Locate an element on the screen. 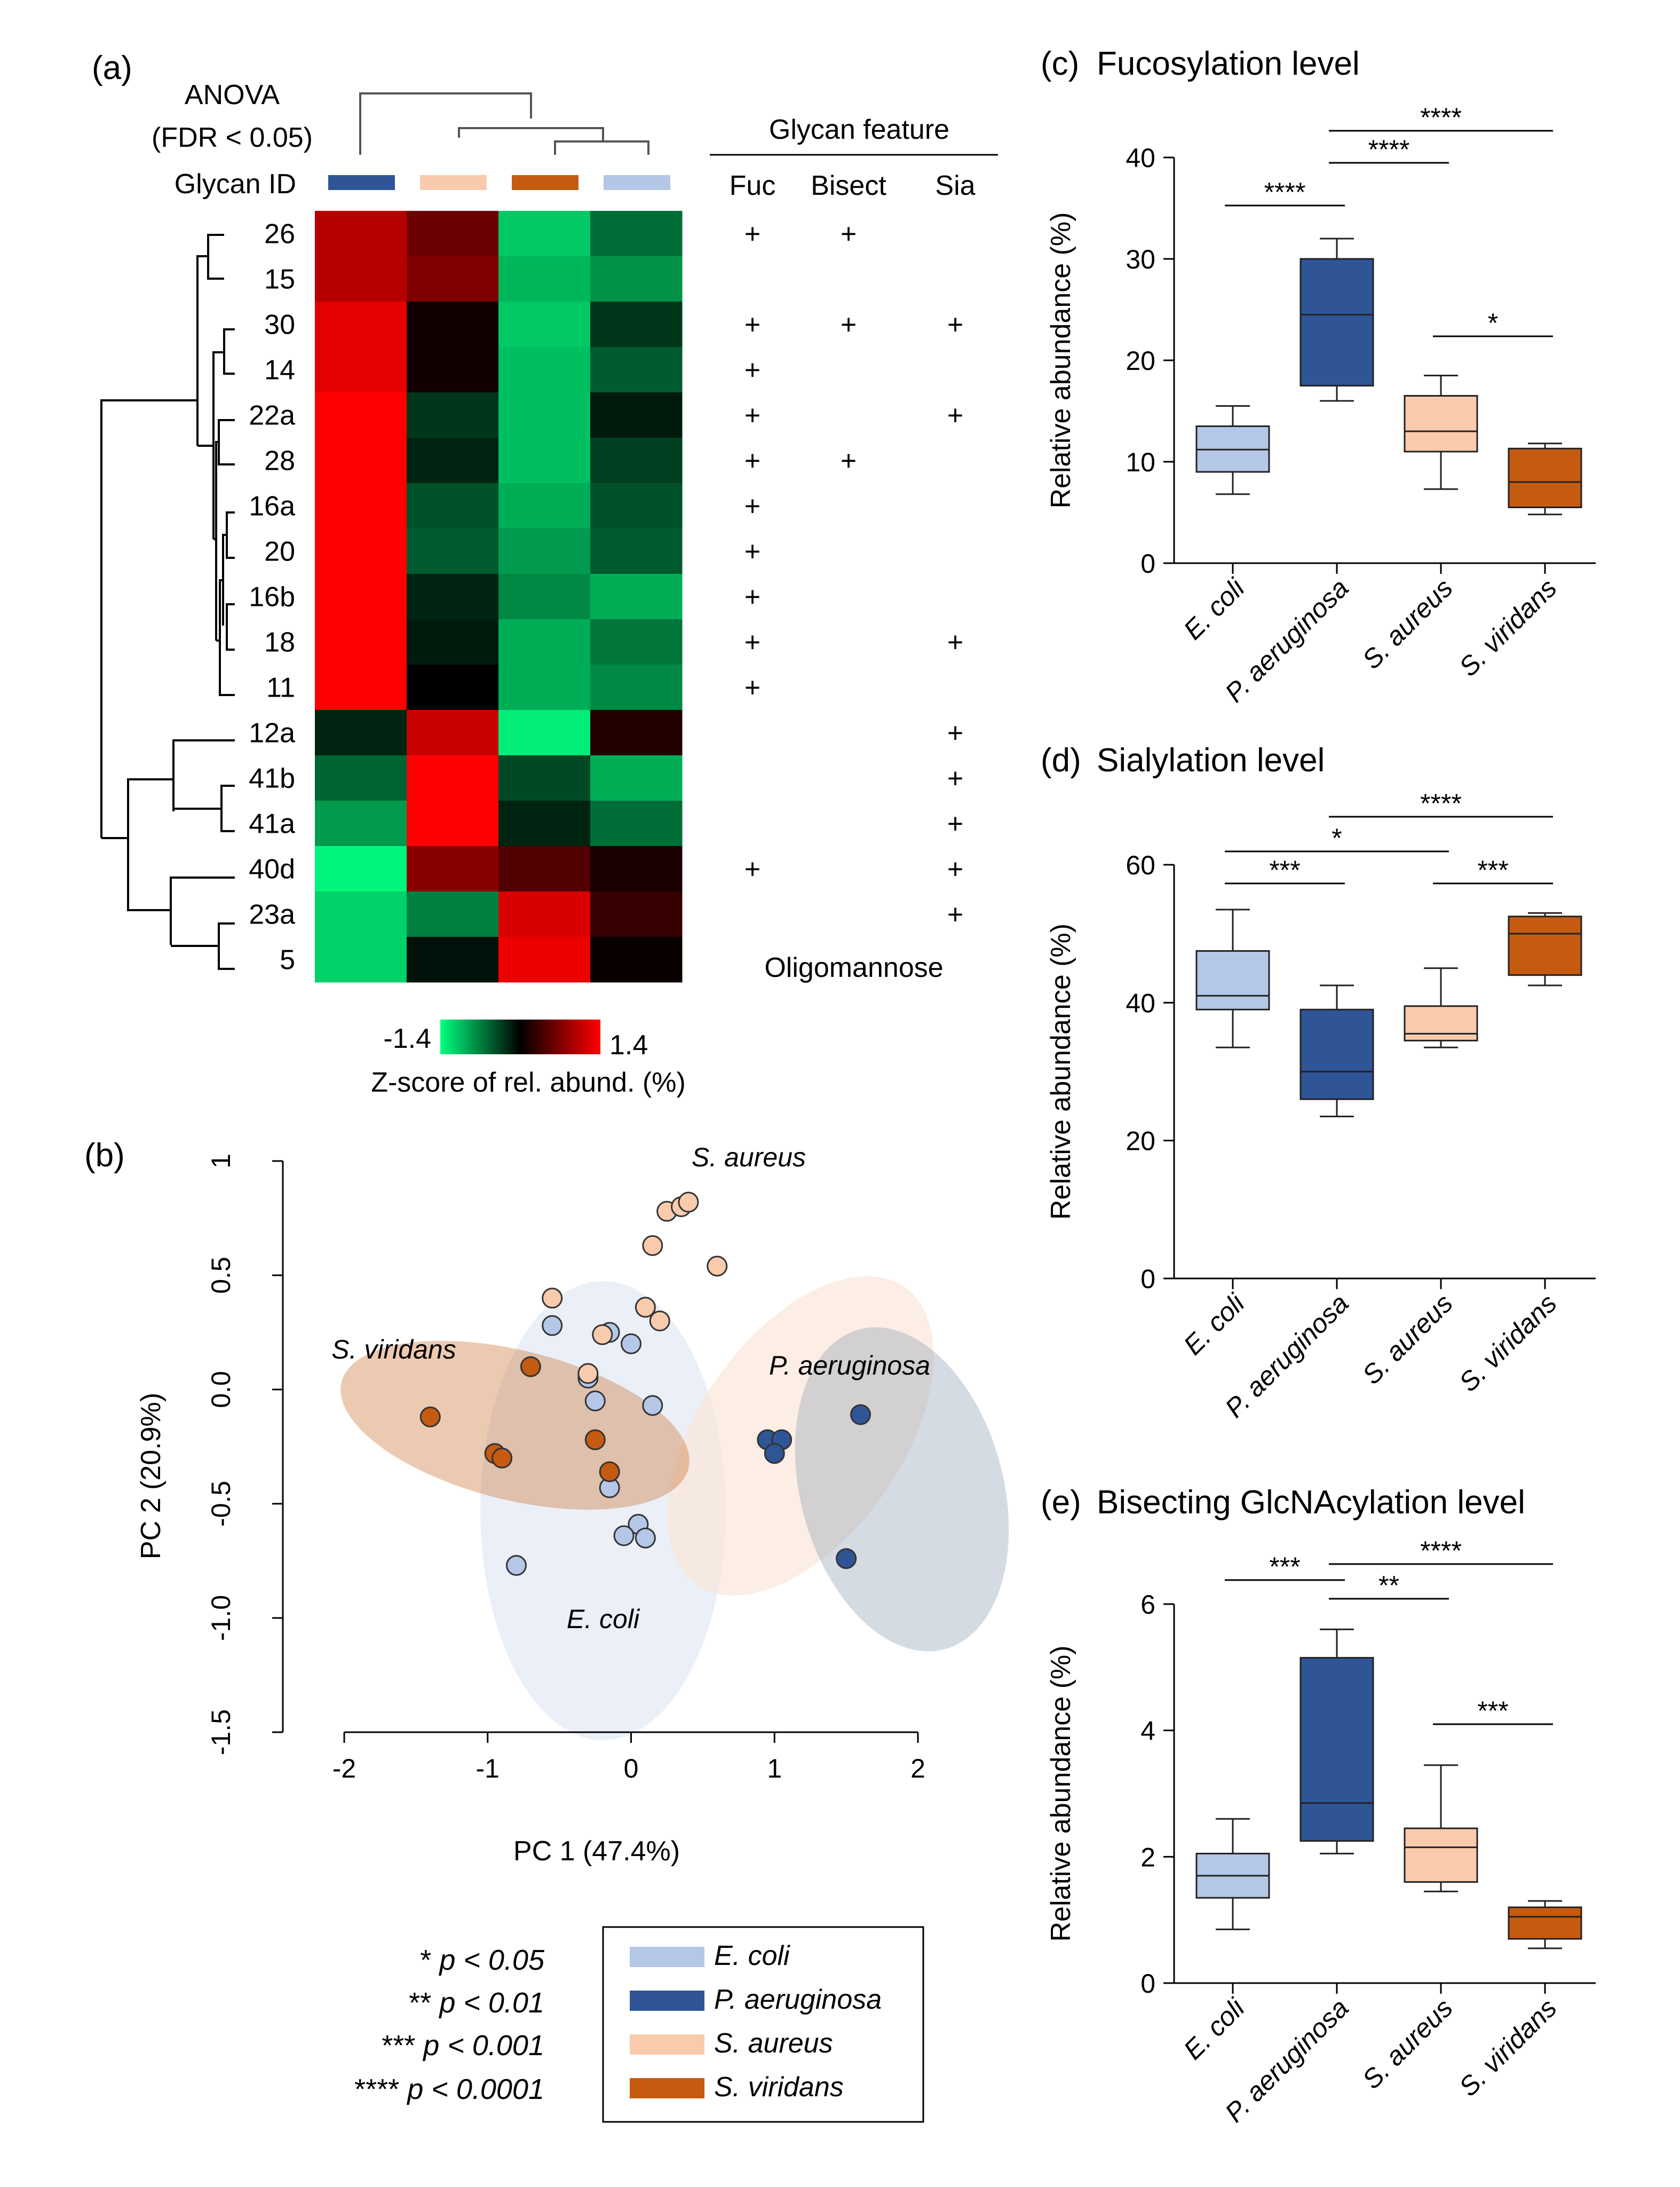  column-dendrogram is located at coordinates (504, 123).